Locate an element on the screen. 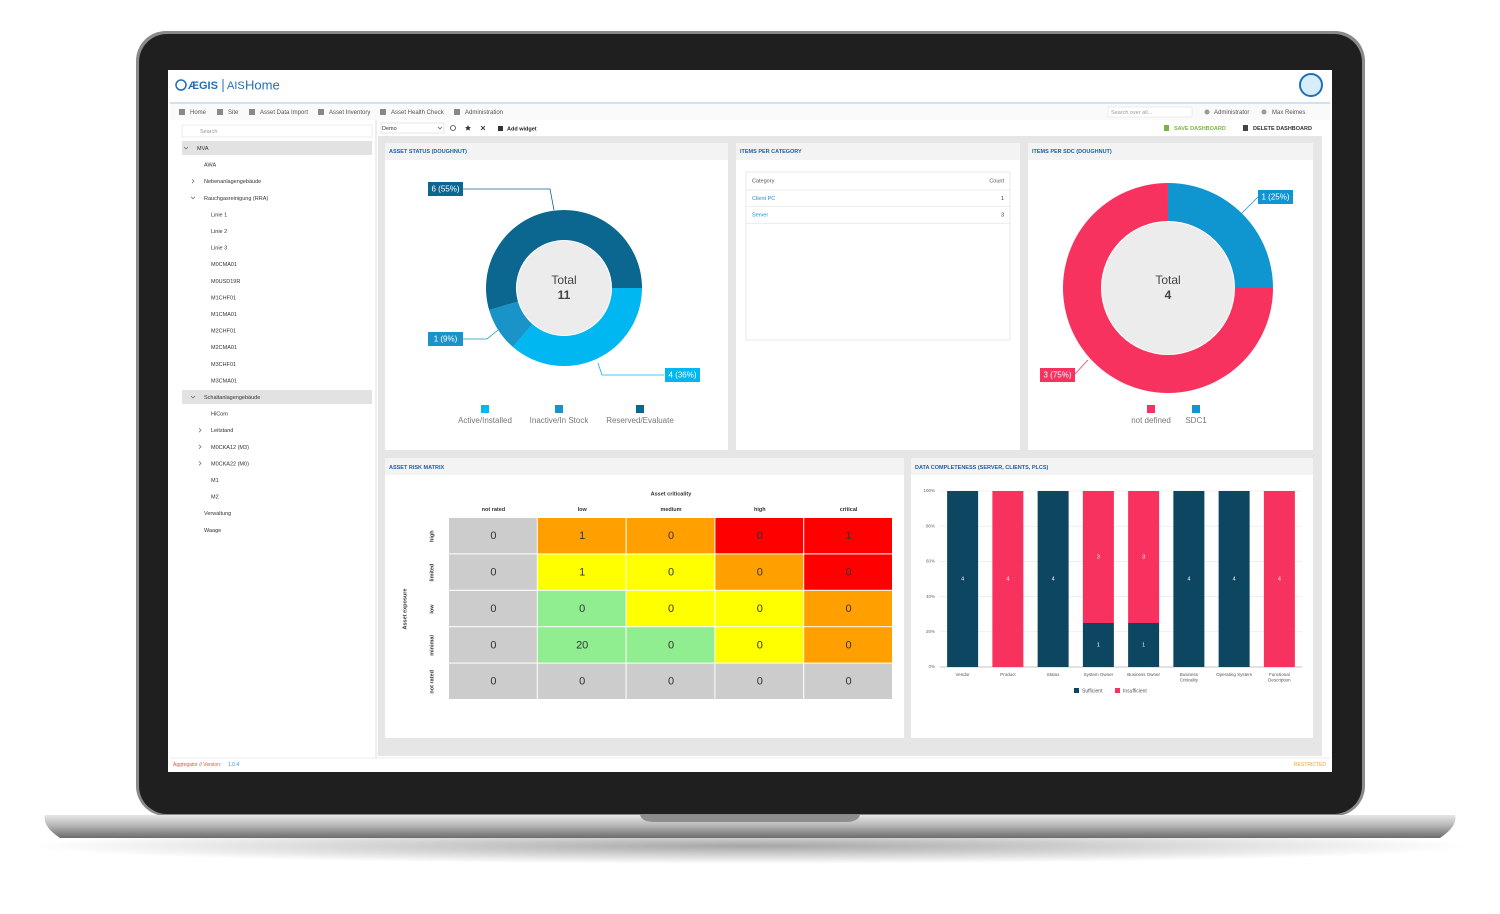 This screenshot has width=1500, height=914. dashboard-name: Demo is located at coordinates (389, 129).